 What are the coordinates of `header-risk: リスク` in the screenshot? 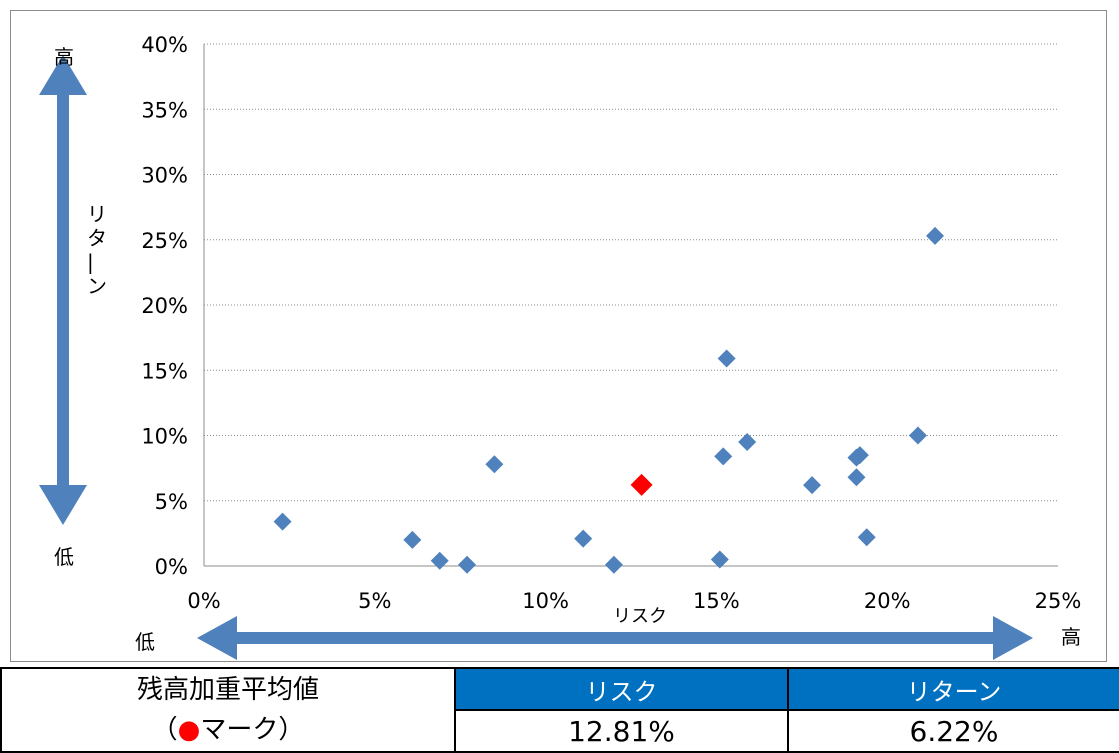 It's located at (621, 689).